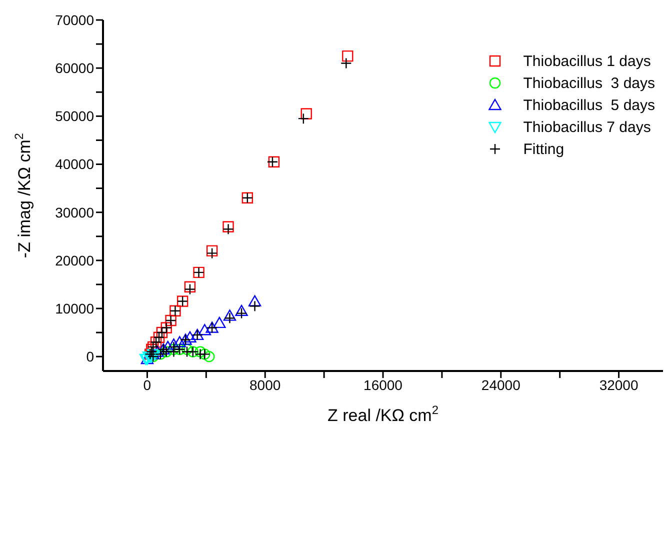  Describe the element at coordinates (147, 384) in the screenshot. I see `x-tick-label: 0` at that location.